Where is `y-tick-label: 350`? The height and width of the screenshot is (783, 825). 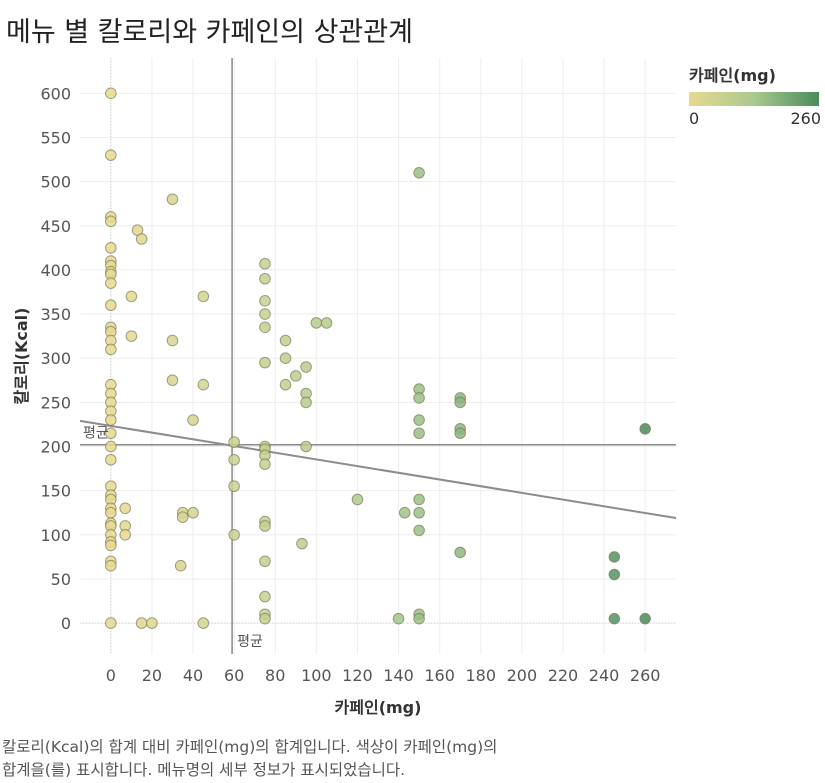 y-tick-label: 350 is located at coordinates (55, 314).